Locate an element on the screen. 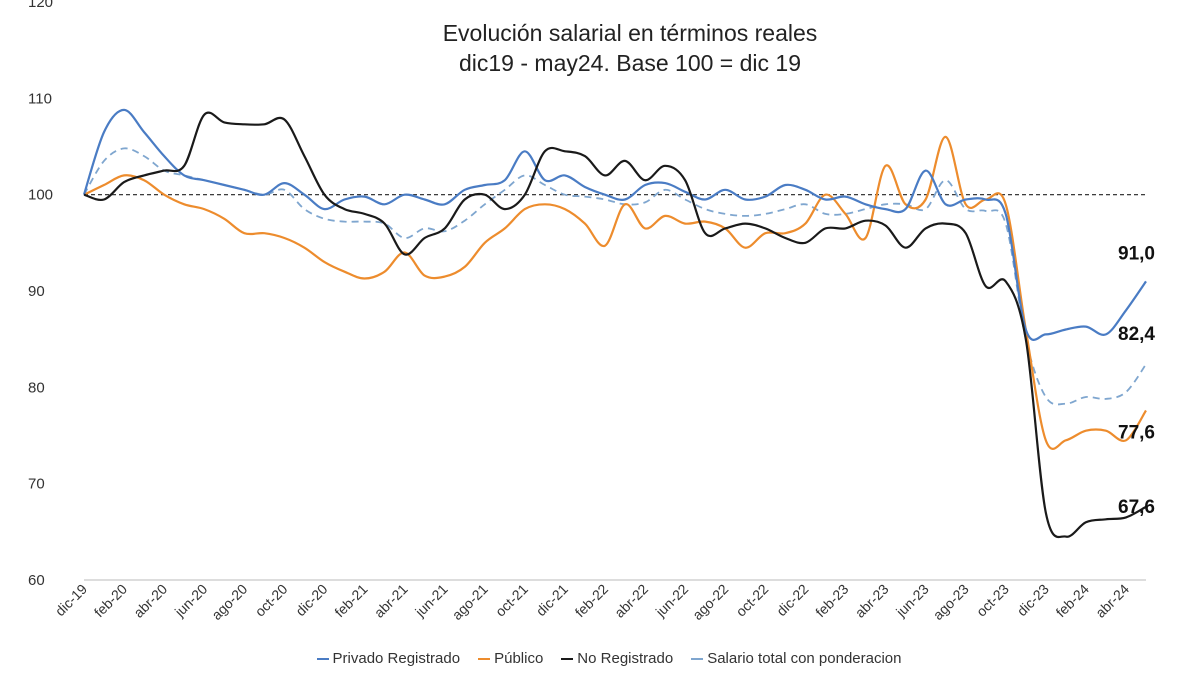  x-tick-label: dic-19 is located at coordinates (71, 600).